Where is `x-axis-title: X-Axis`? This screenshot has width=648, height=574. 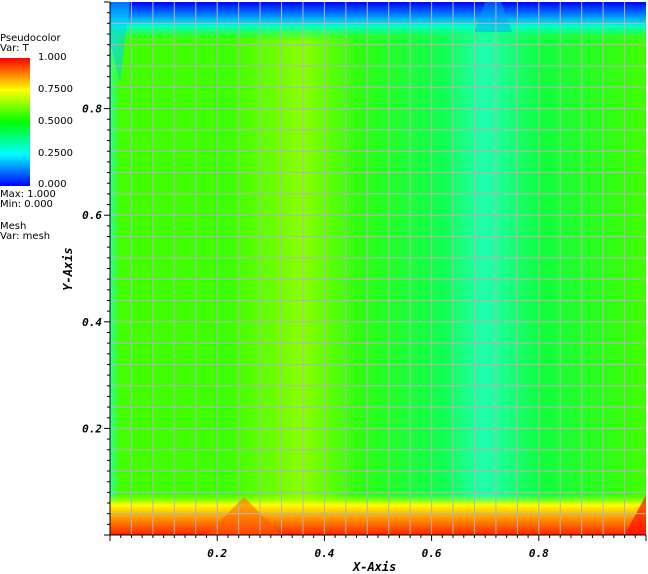 x-axis-title: X-Axis is located at coordinates (375, 567).